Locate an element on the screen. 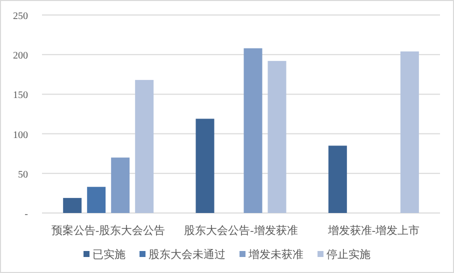 Image resolution: width=454 pixels, height=273 pixels. y-tick-label: 50 is located at coordinates (23, 174).